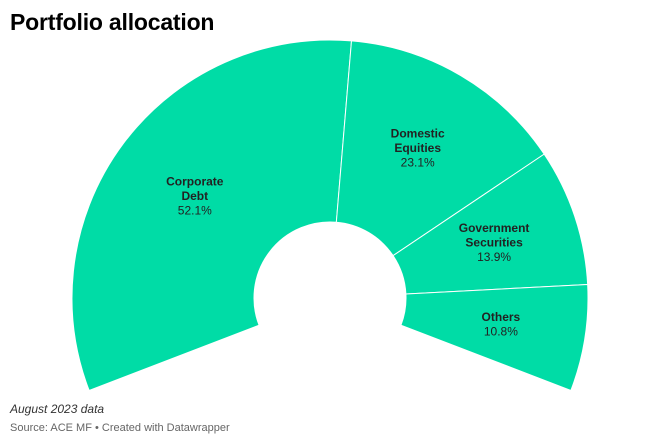 The image size is (660, 447). Describe the element at coordinates (418, 134) in the screenshot. I see `slice-label-domestic-equities-line-1: Domestic` at that location.